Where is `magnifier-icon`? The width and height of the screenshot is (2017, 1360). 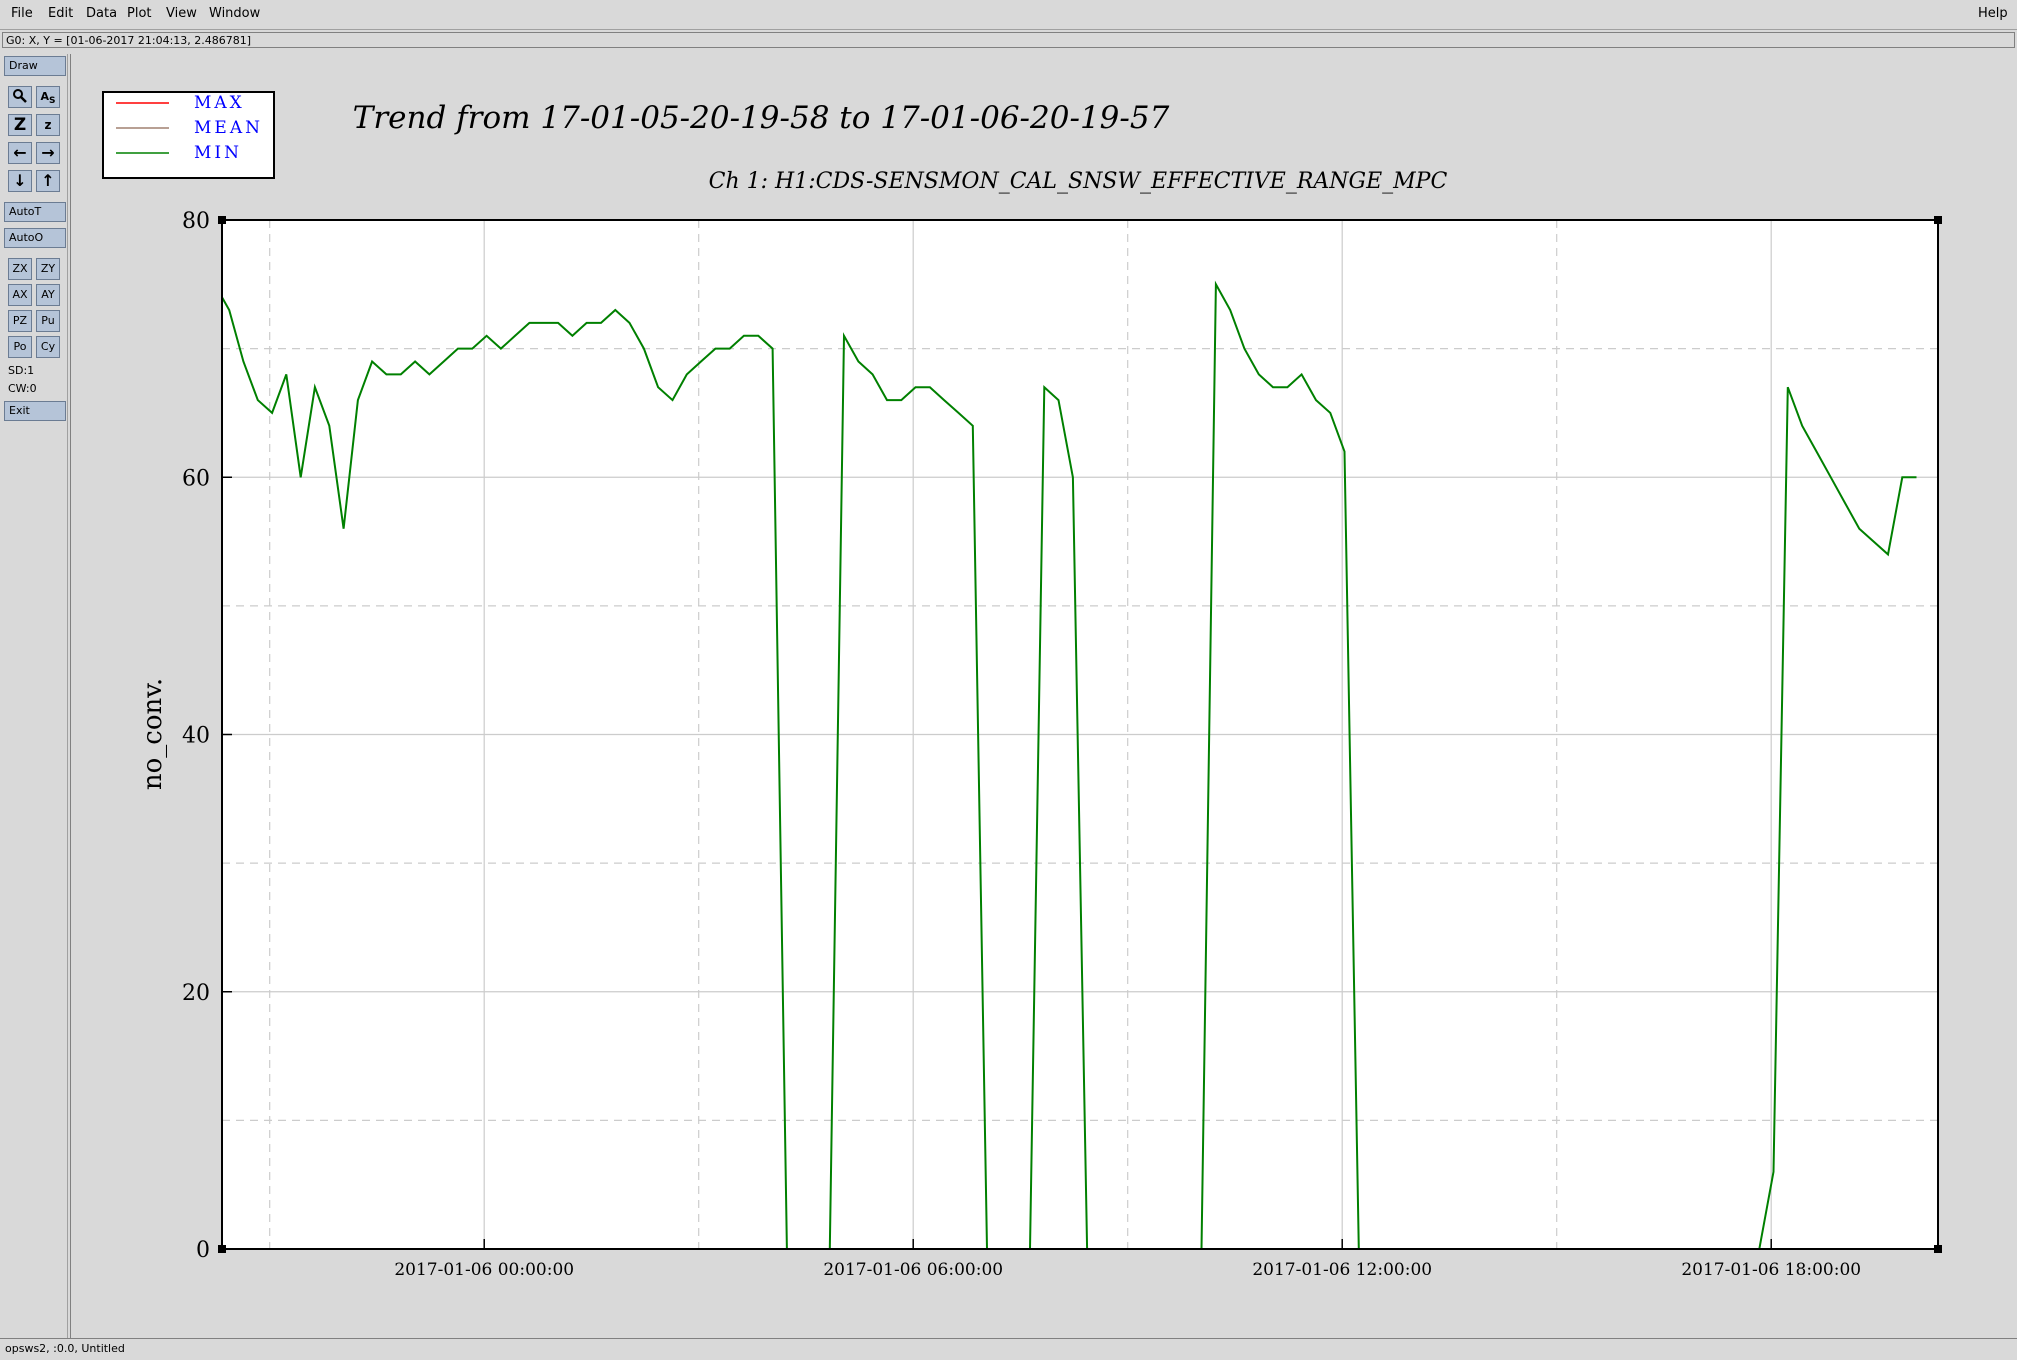 magnifier-icon is located at coordinates (20, 97).